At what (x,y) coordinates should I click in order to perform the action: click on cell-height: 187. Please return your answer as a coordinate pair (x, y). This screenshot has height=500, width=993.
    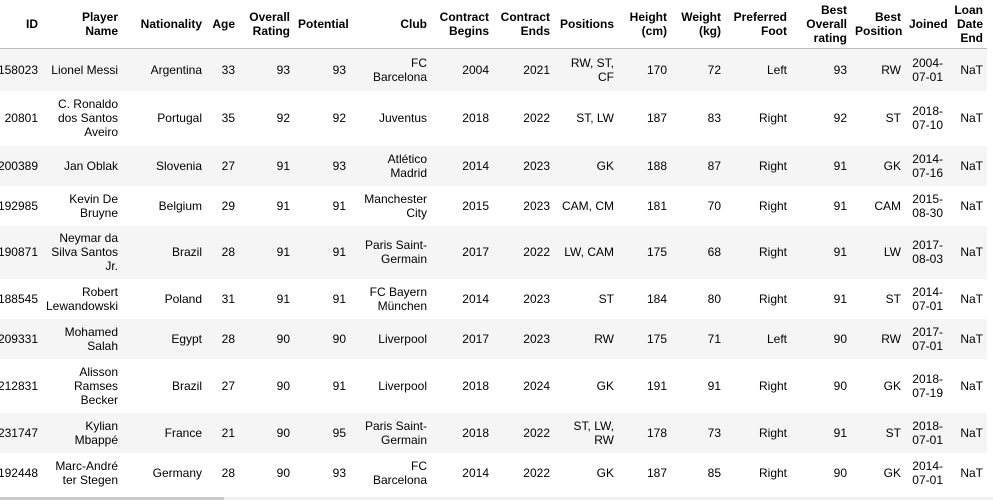
    Looking at the image, I should click on (656, 472).